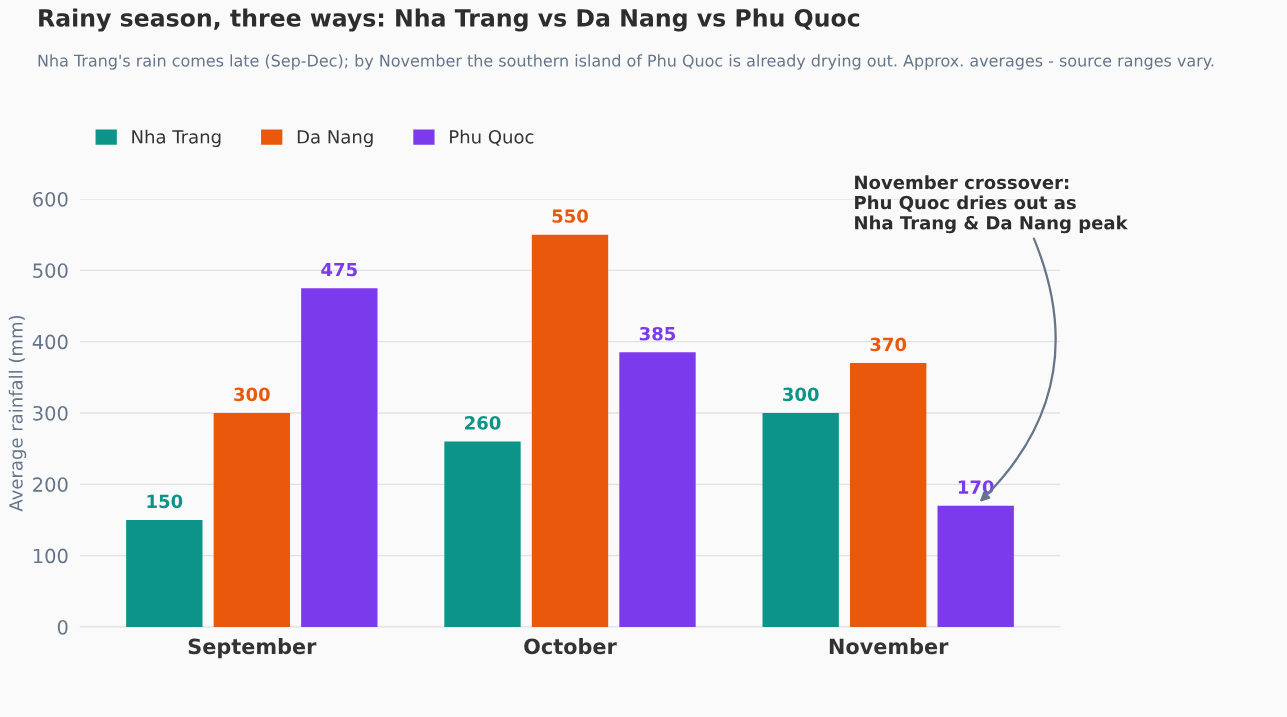 This screenshot has width=1287, height=717. Describe the element at coordinates (991, 204) in the screenshot. I see `annotation: November crossover: Phu Quoc dries out as Nha Trang & Da Nang peak` at that location.